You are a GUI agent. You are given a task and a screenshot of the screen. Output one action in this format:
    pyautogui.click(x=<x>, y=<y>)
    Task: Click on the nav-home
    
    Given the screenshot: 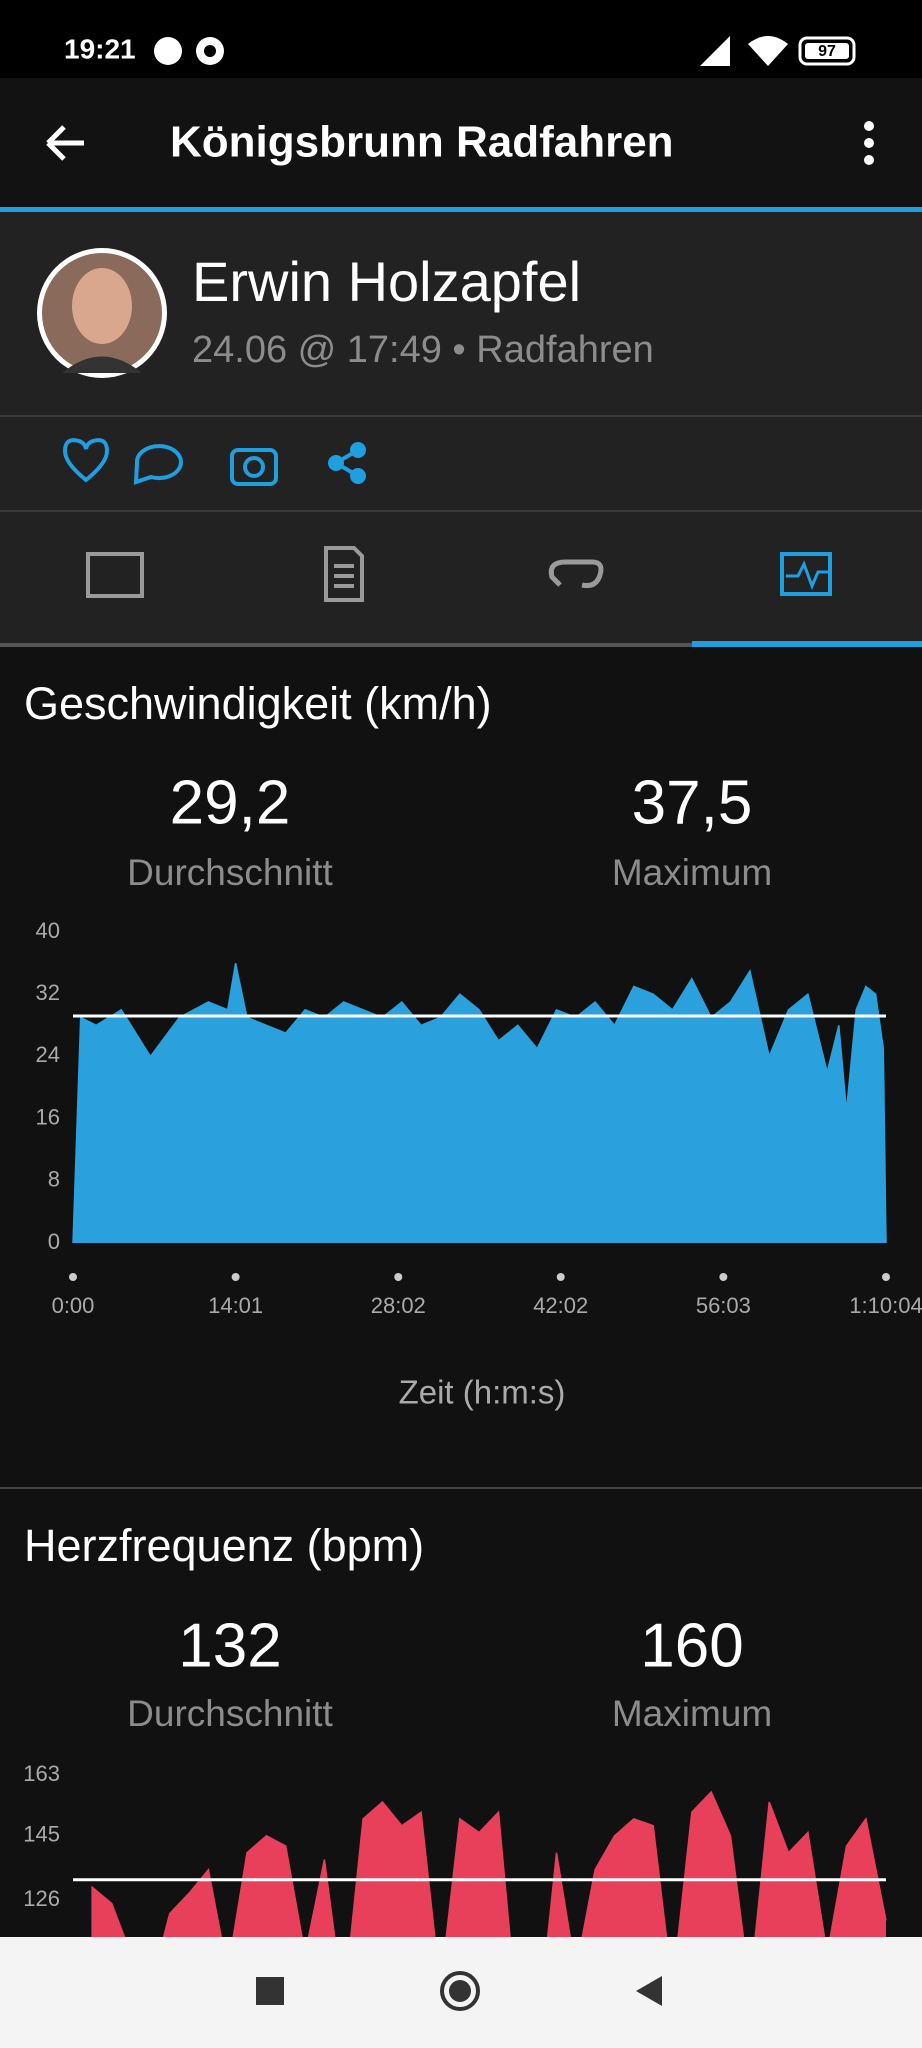 What is the action you would take?
    pyautogui.click(x=460, y=1991)
    